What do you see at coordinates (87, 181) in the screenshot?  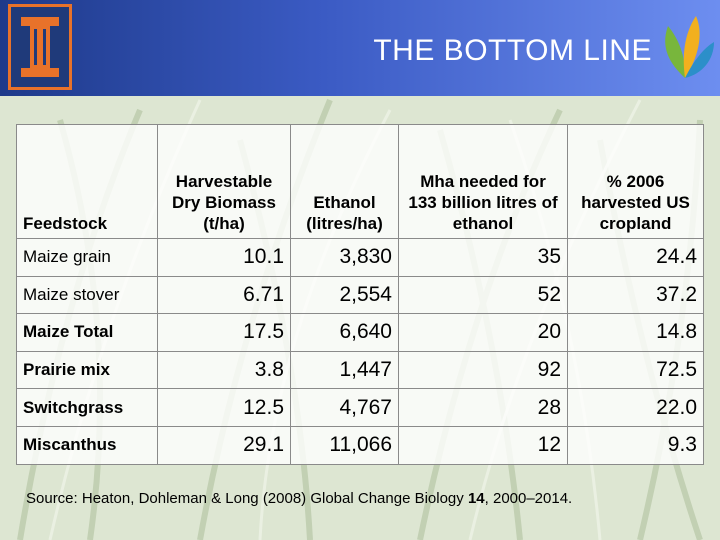 I see `header-feedstock: Feedstock` at bounding box center [87, 181].